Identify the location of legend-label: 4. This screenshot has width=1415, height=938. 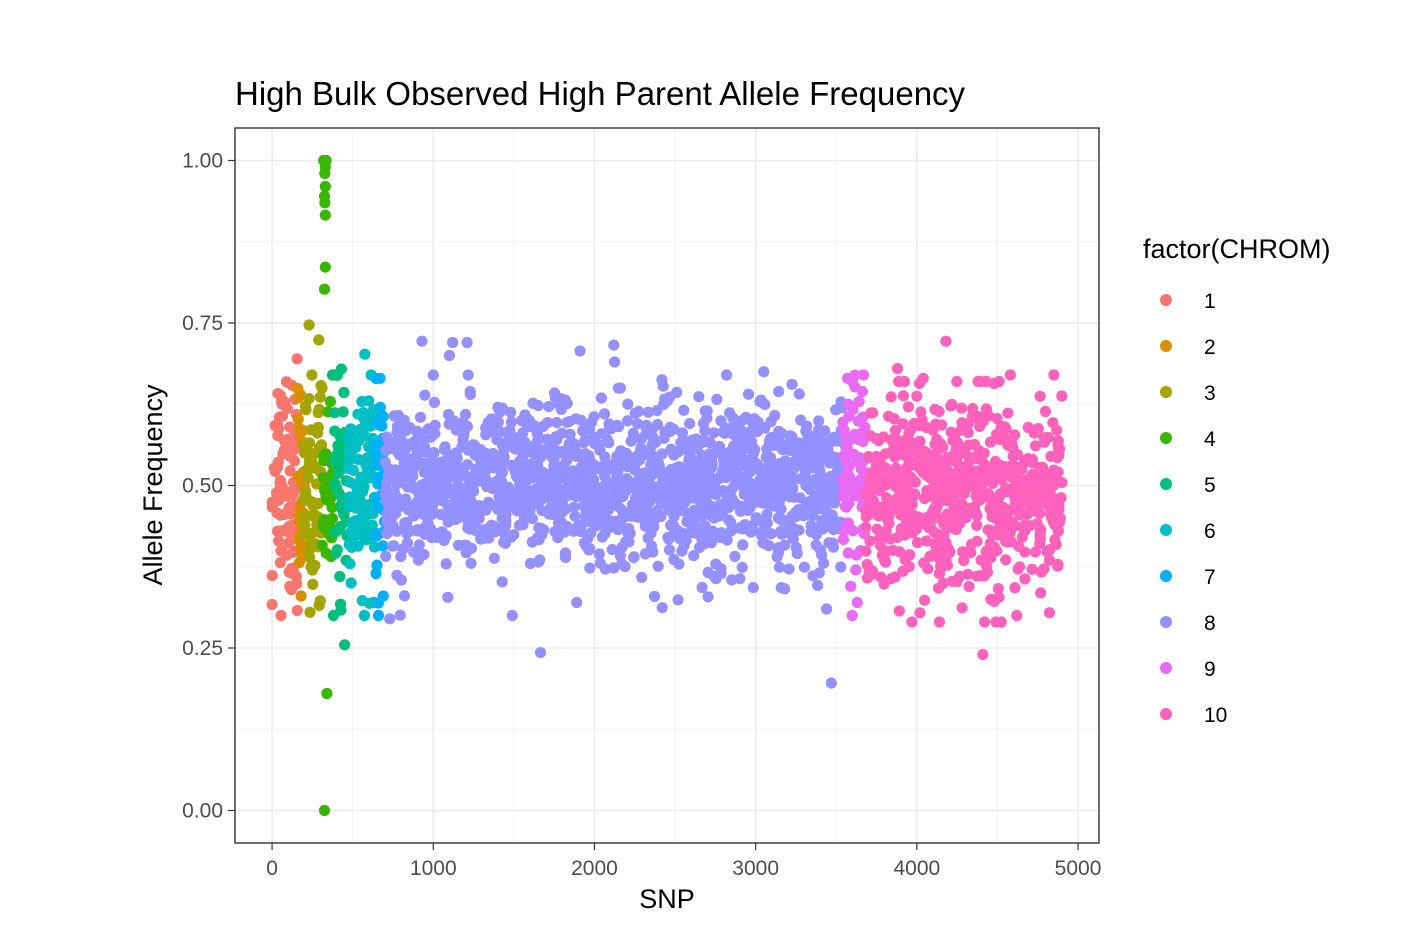
(1210, 439).